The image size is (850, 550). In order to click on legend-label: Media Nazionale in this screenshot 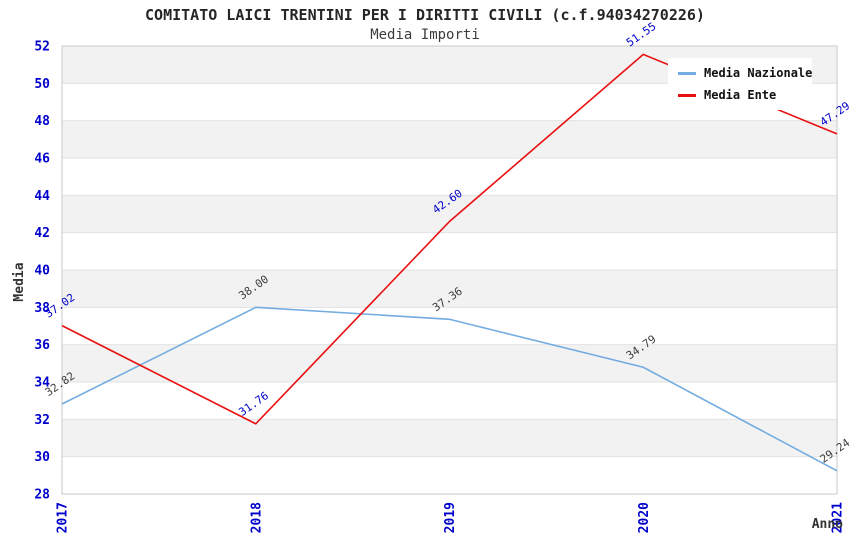, I will do `click(758, 73)`.